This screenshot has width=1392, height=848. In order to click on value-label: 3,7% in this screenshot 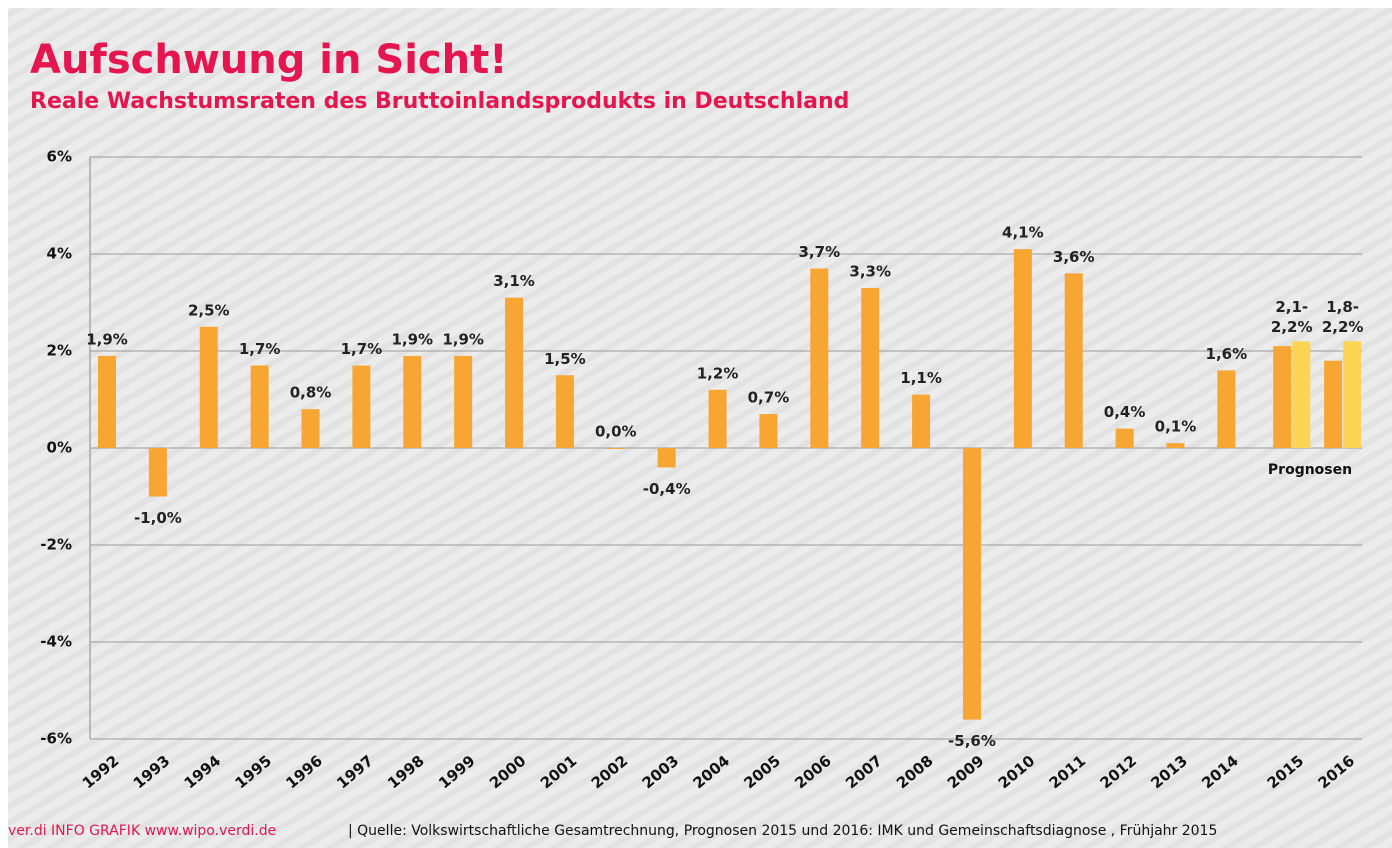, I will do `click(820, 252)`.